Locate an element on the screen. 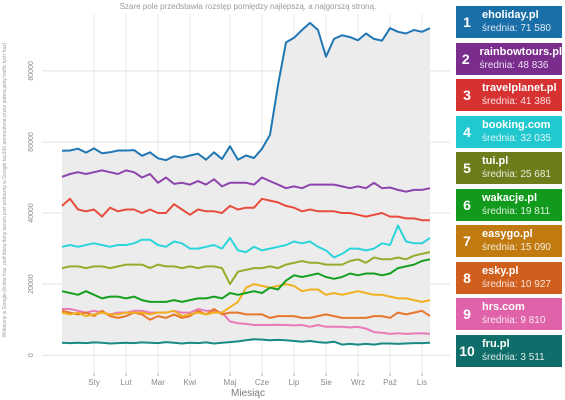  legend-average: średnia: 25 681 is located at coordinates (516, 174).